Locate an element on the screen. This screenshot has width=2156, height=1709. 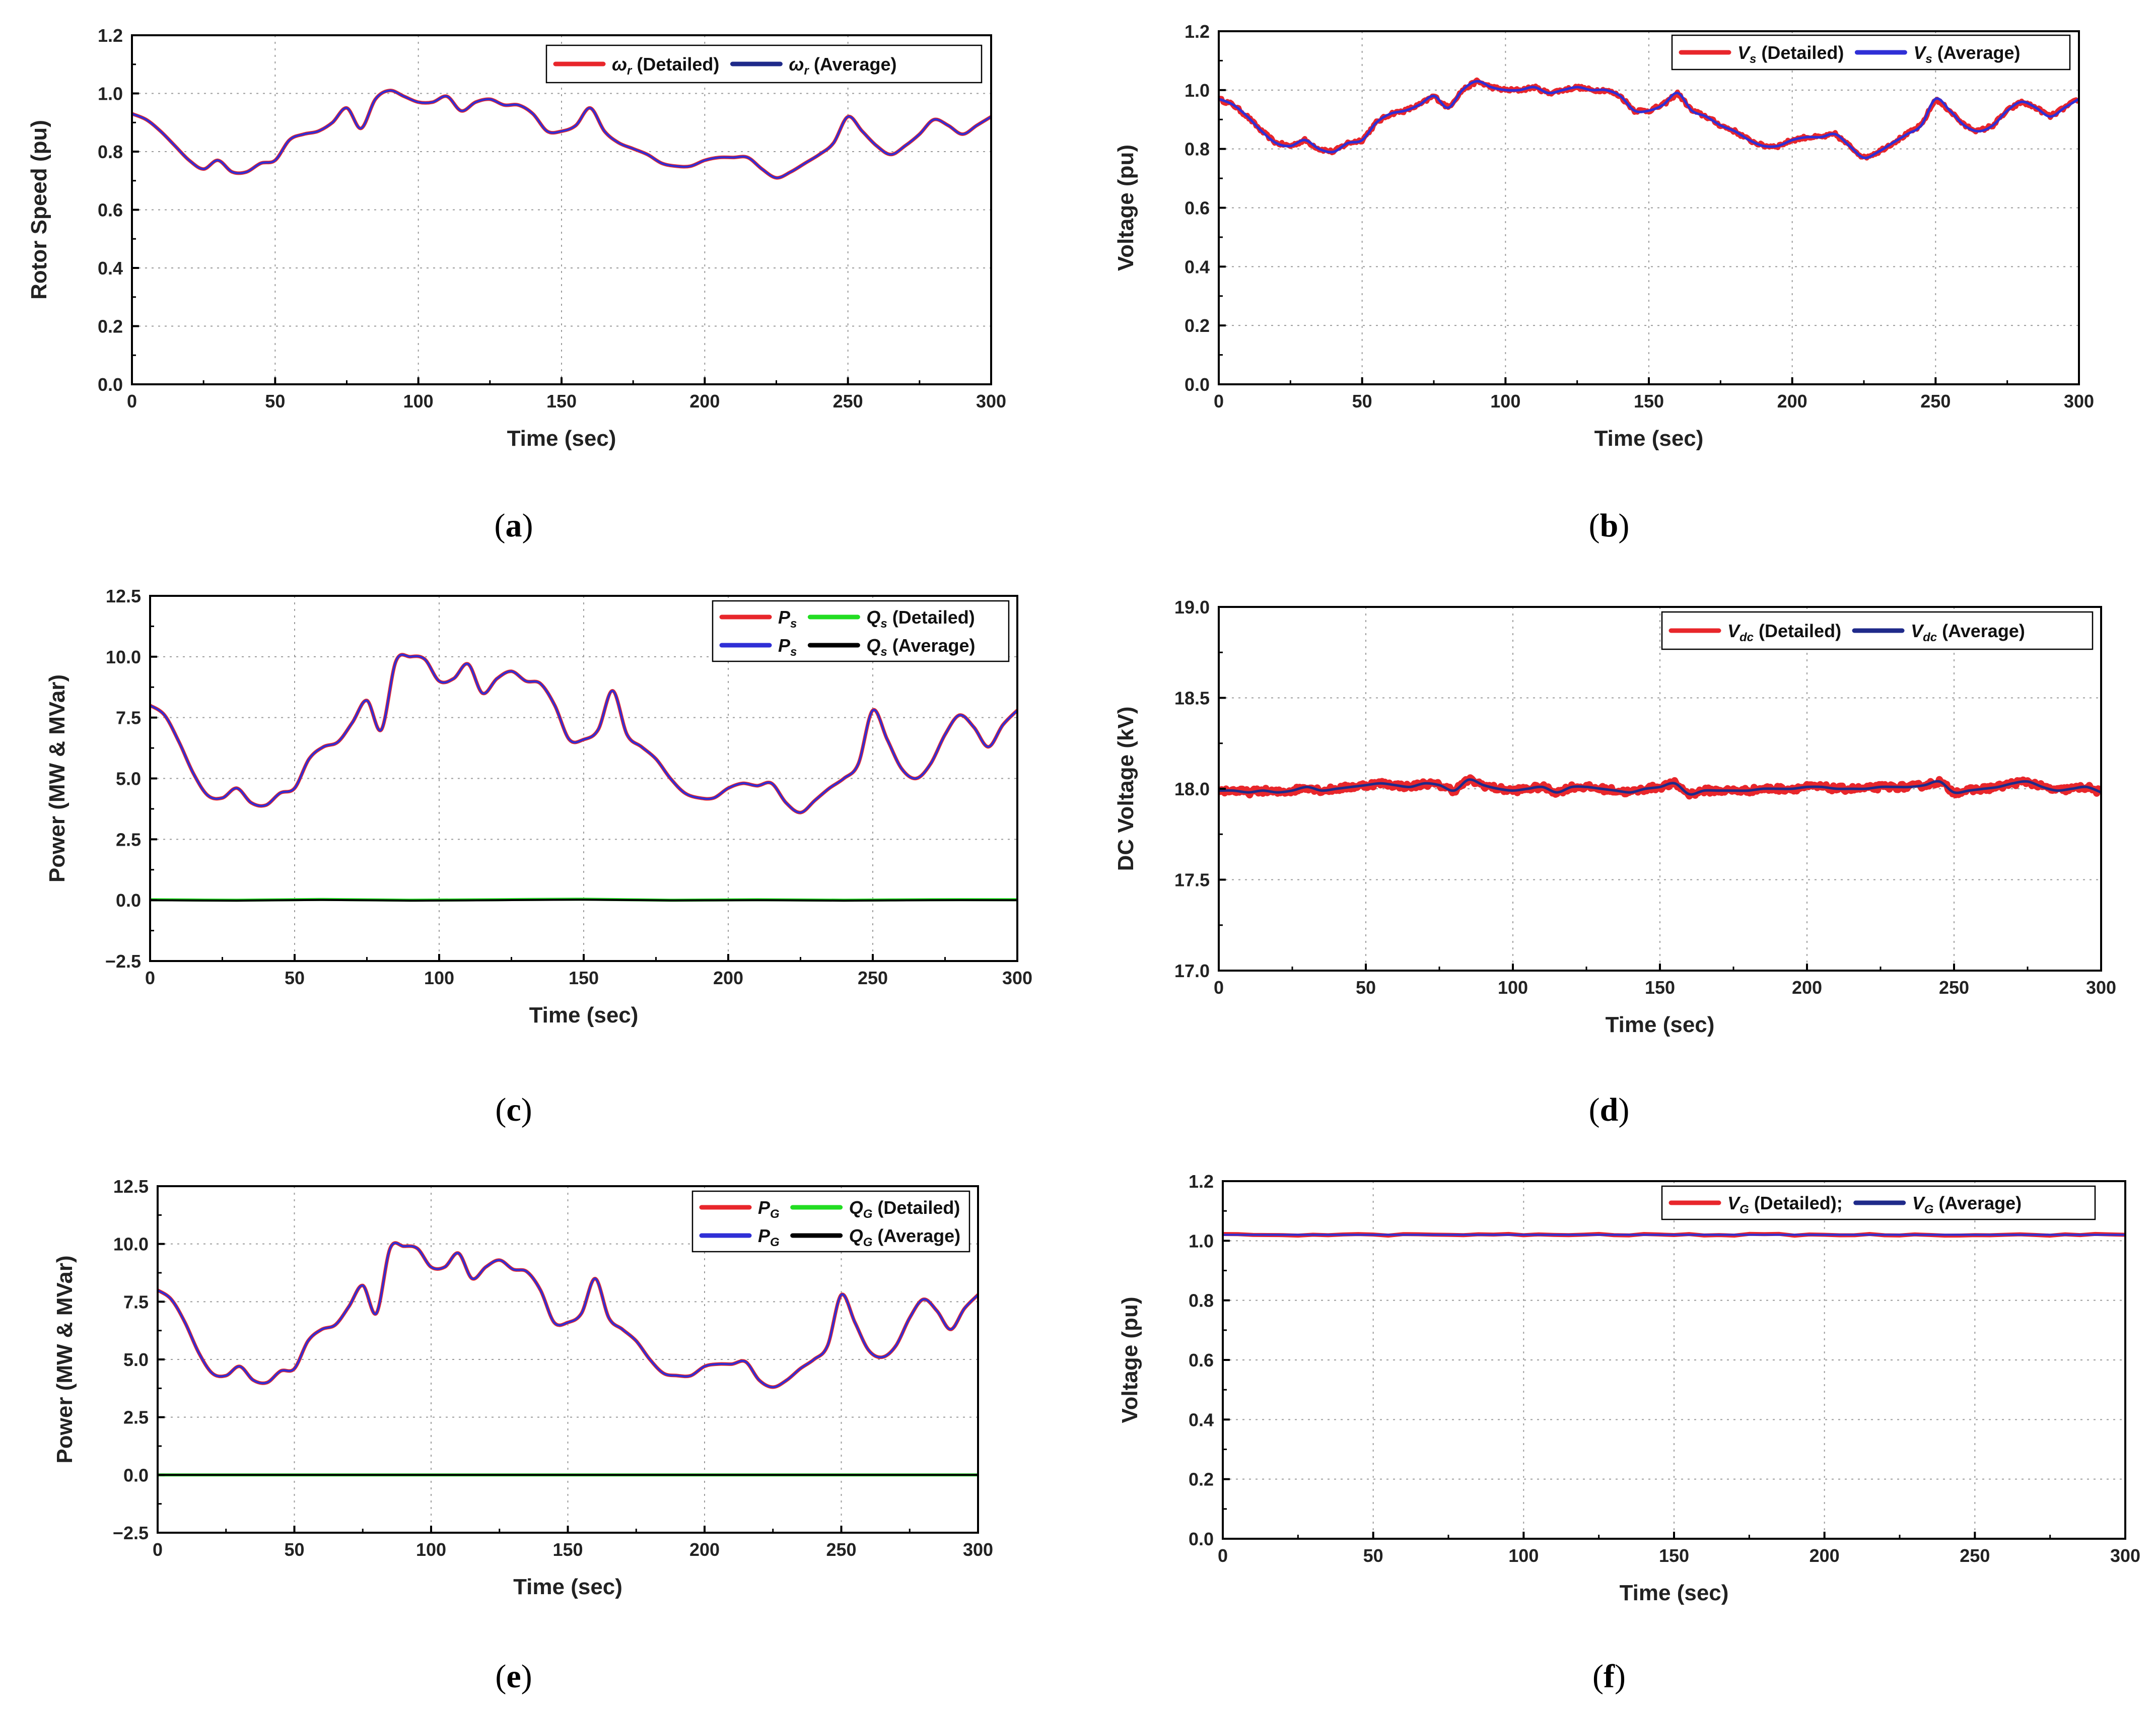
series-line-pg-average- is located at coordinates (568, 1315).